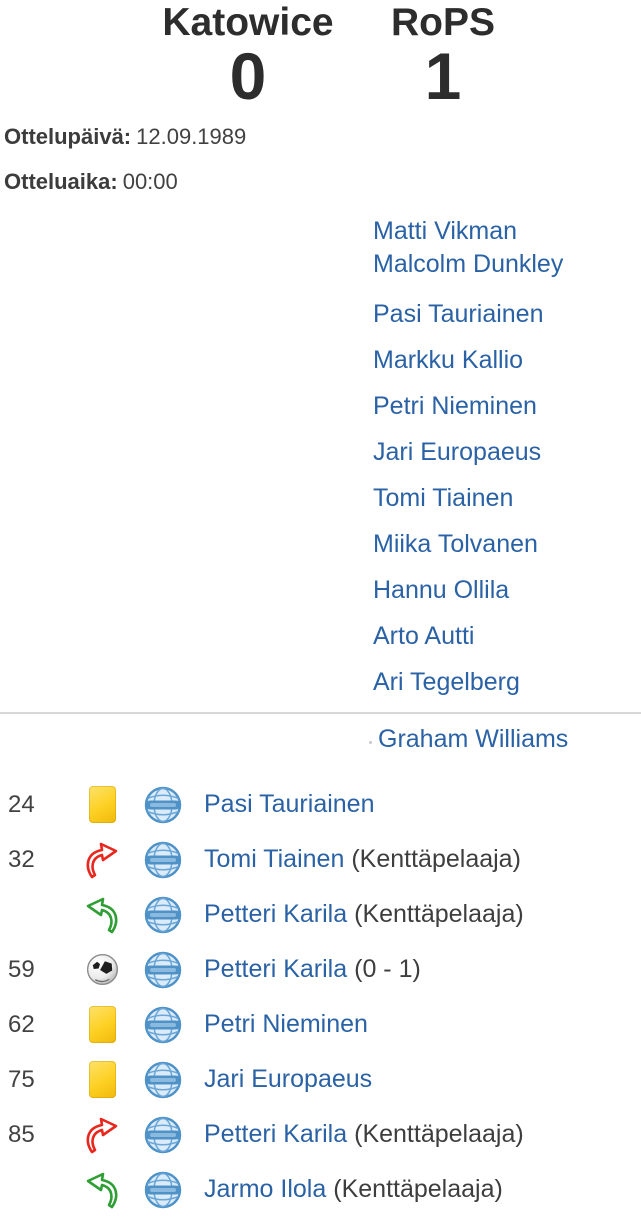 This screenshot has width=641, height=1217. Describe the element at coordinates (21, 1024) in the screenshot. I see `event-minute: 62` at that location.